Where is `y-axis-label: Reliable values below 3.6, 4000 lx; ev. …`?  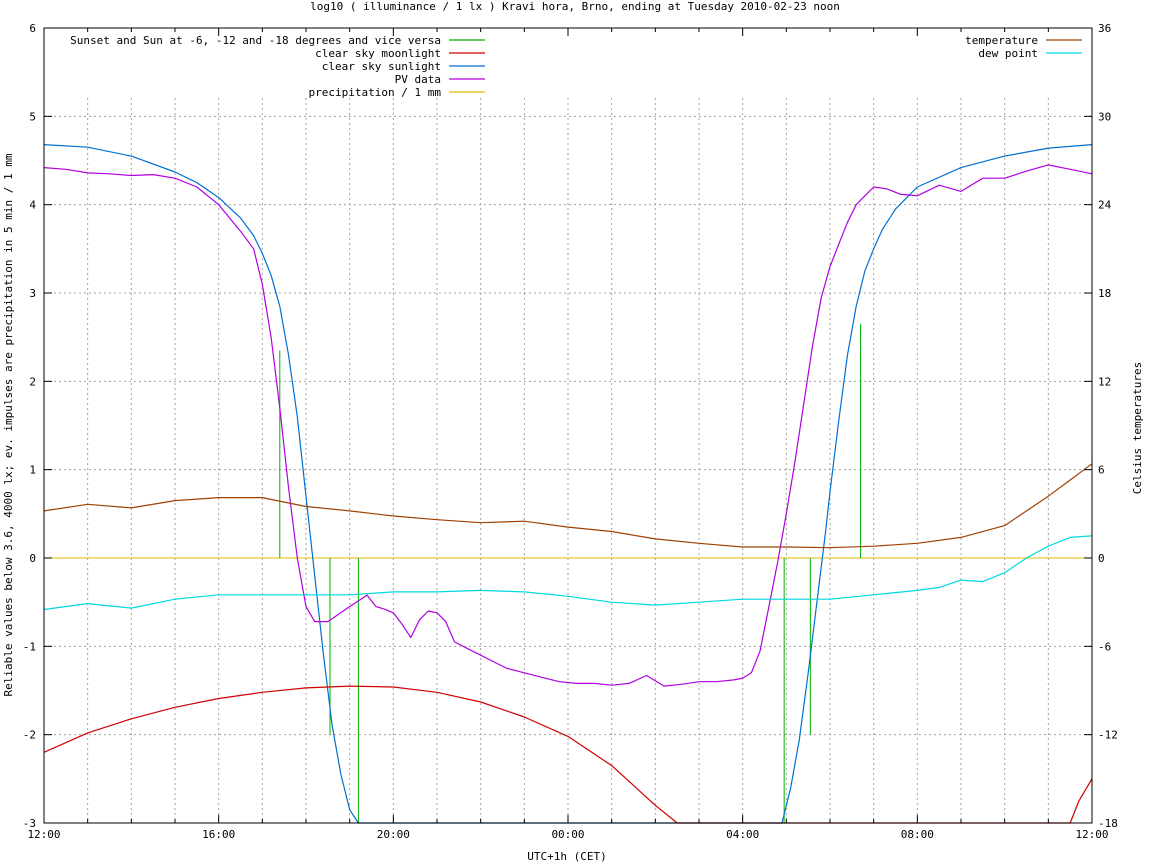
y-axis-label: Reliable values below 3.6, 4000 lx; ev. … is located at coordinates (8, 424).